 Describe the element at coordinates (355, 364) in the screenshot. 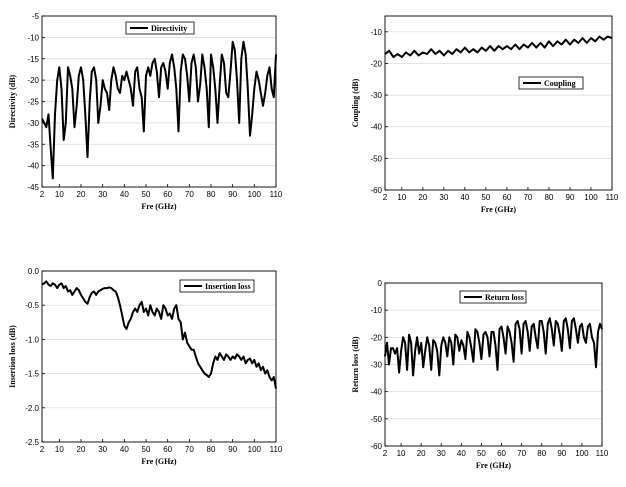

I see `y-axis-label: Return loss (dB)` at that location.